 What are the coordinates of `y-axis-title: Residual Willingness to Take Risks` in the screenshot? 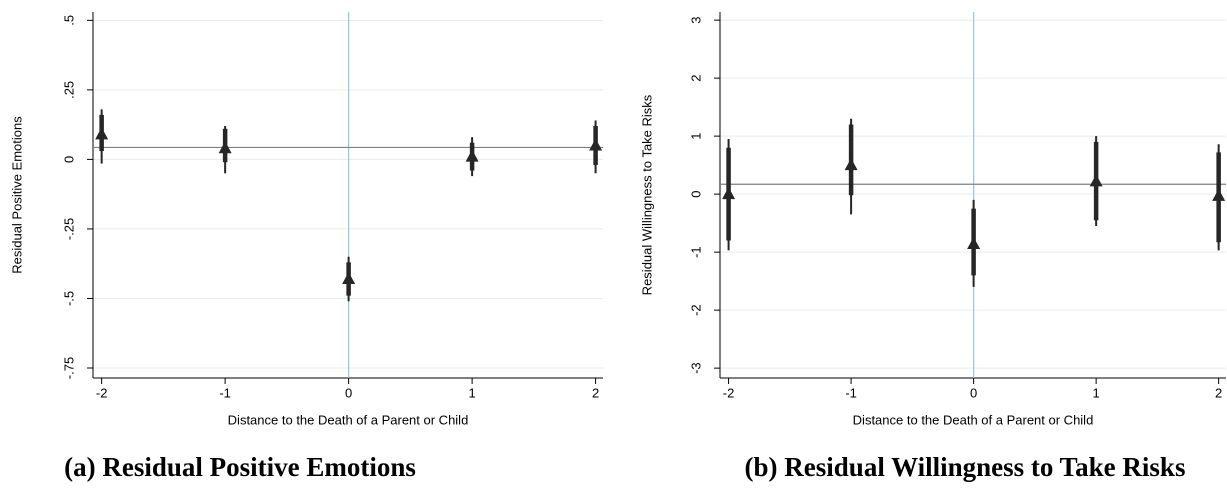 It's located at (646, 194).